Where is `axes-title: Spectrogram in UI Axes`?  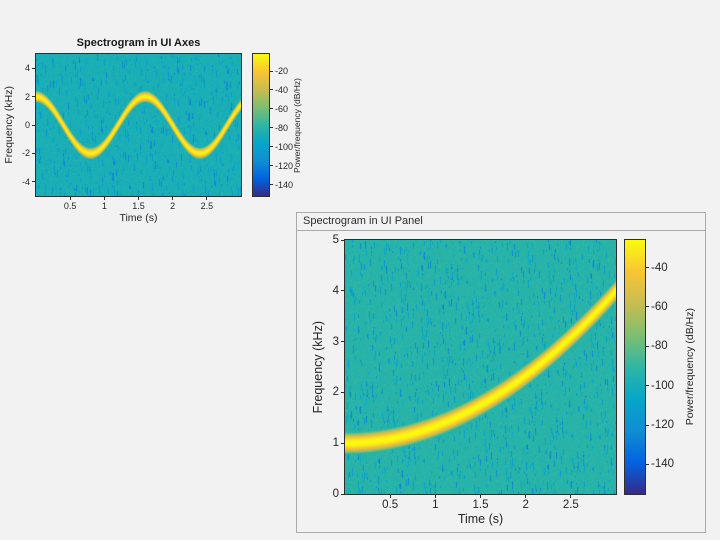 axes-title: Spectrogram in UI Axes is located at coordinates (138, 43).